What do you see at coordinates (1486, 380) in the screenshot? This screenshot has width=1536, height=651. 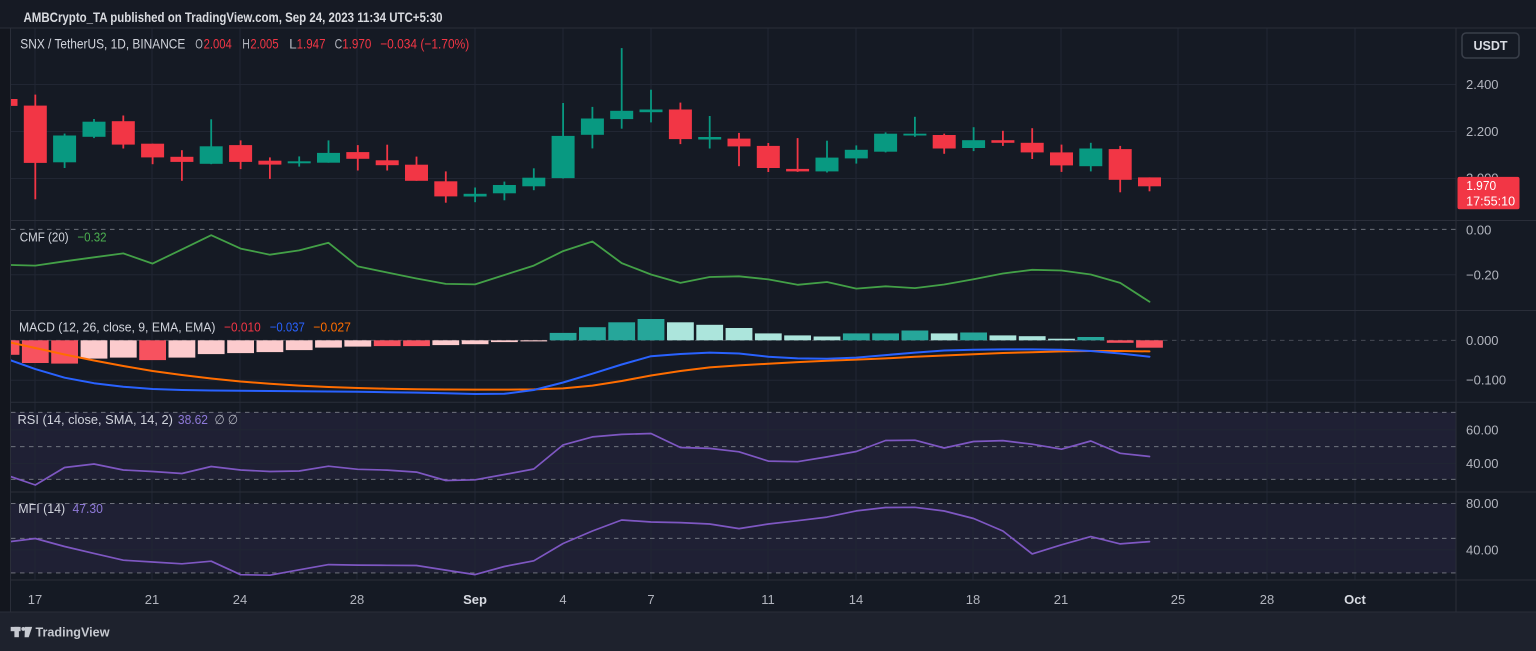 I see `svg-text: −0.100` at bounding box center [1486, 380].